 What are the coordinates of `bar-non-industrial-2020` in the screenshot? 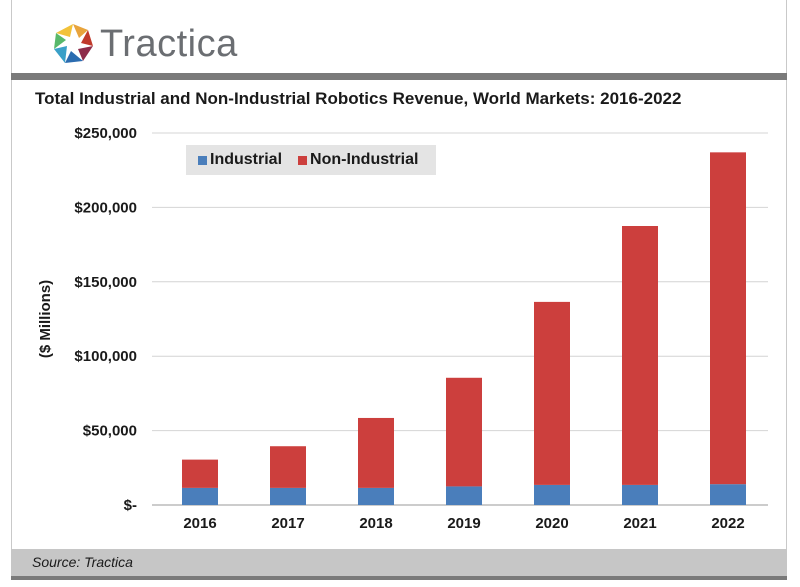 It's located at (552, 393).